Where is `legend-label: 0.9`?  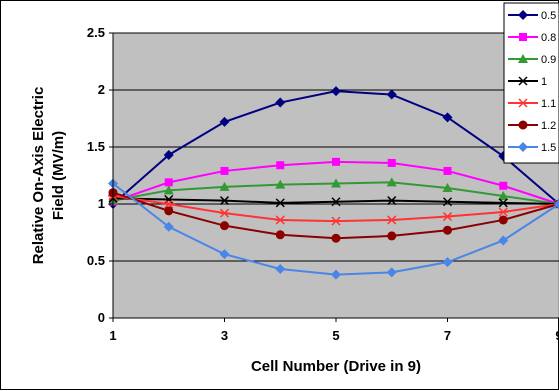
legend-label: 0.9 is located at coordinates (548, 60).